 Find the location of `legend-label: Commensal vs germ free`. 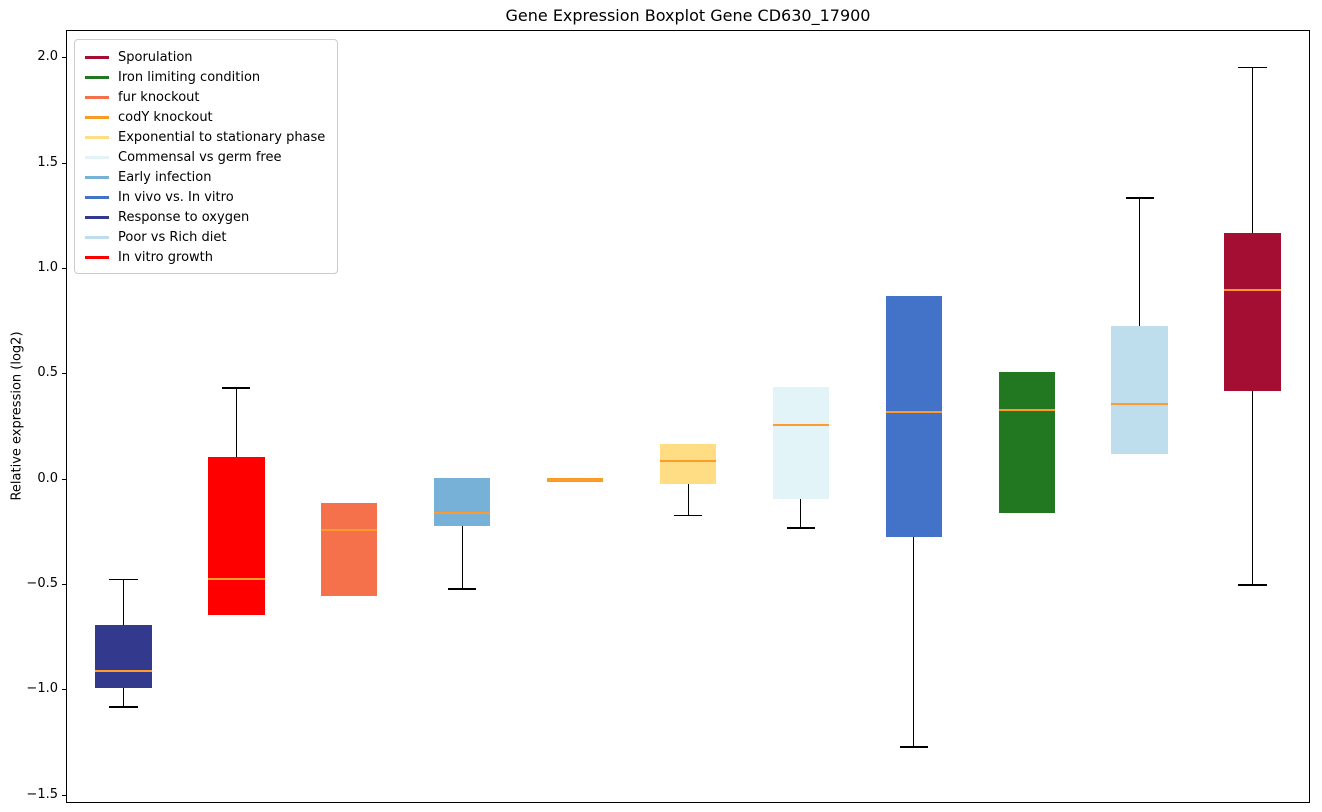

legend-label: Commensal vs germ free is located at coordinates (200, 157).